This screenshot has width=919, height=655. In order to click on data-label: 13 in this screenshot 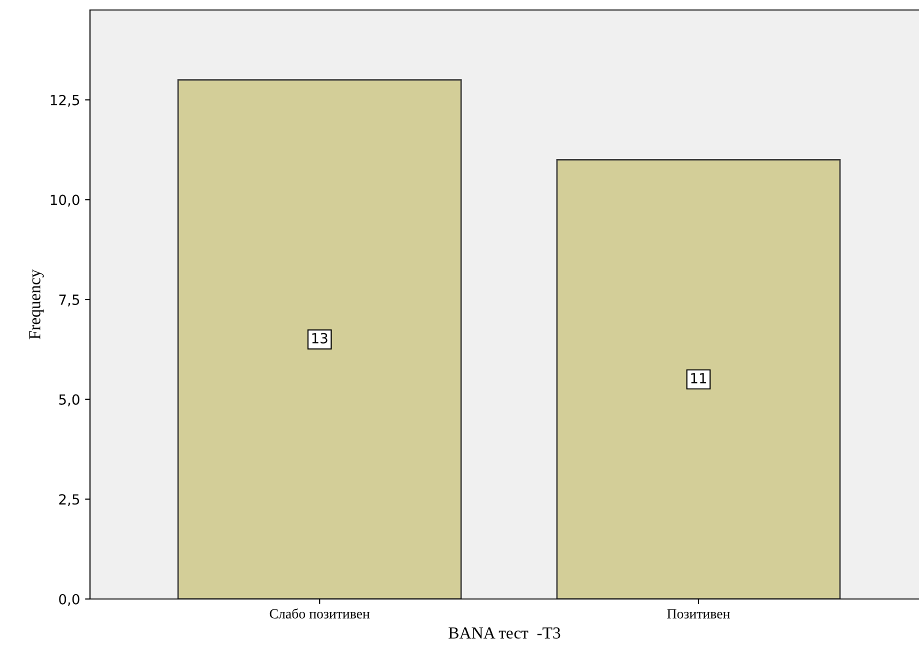, I will do `click(320, 338)`.